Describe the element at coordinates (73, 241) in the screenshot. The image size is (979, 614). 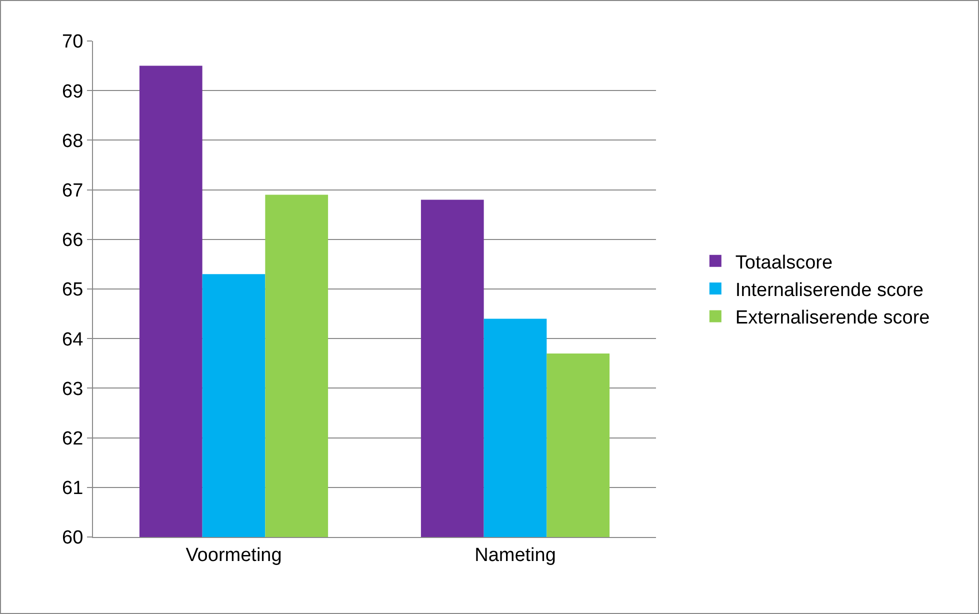
I see `y-tick-label: 66` at that location.